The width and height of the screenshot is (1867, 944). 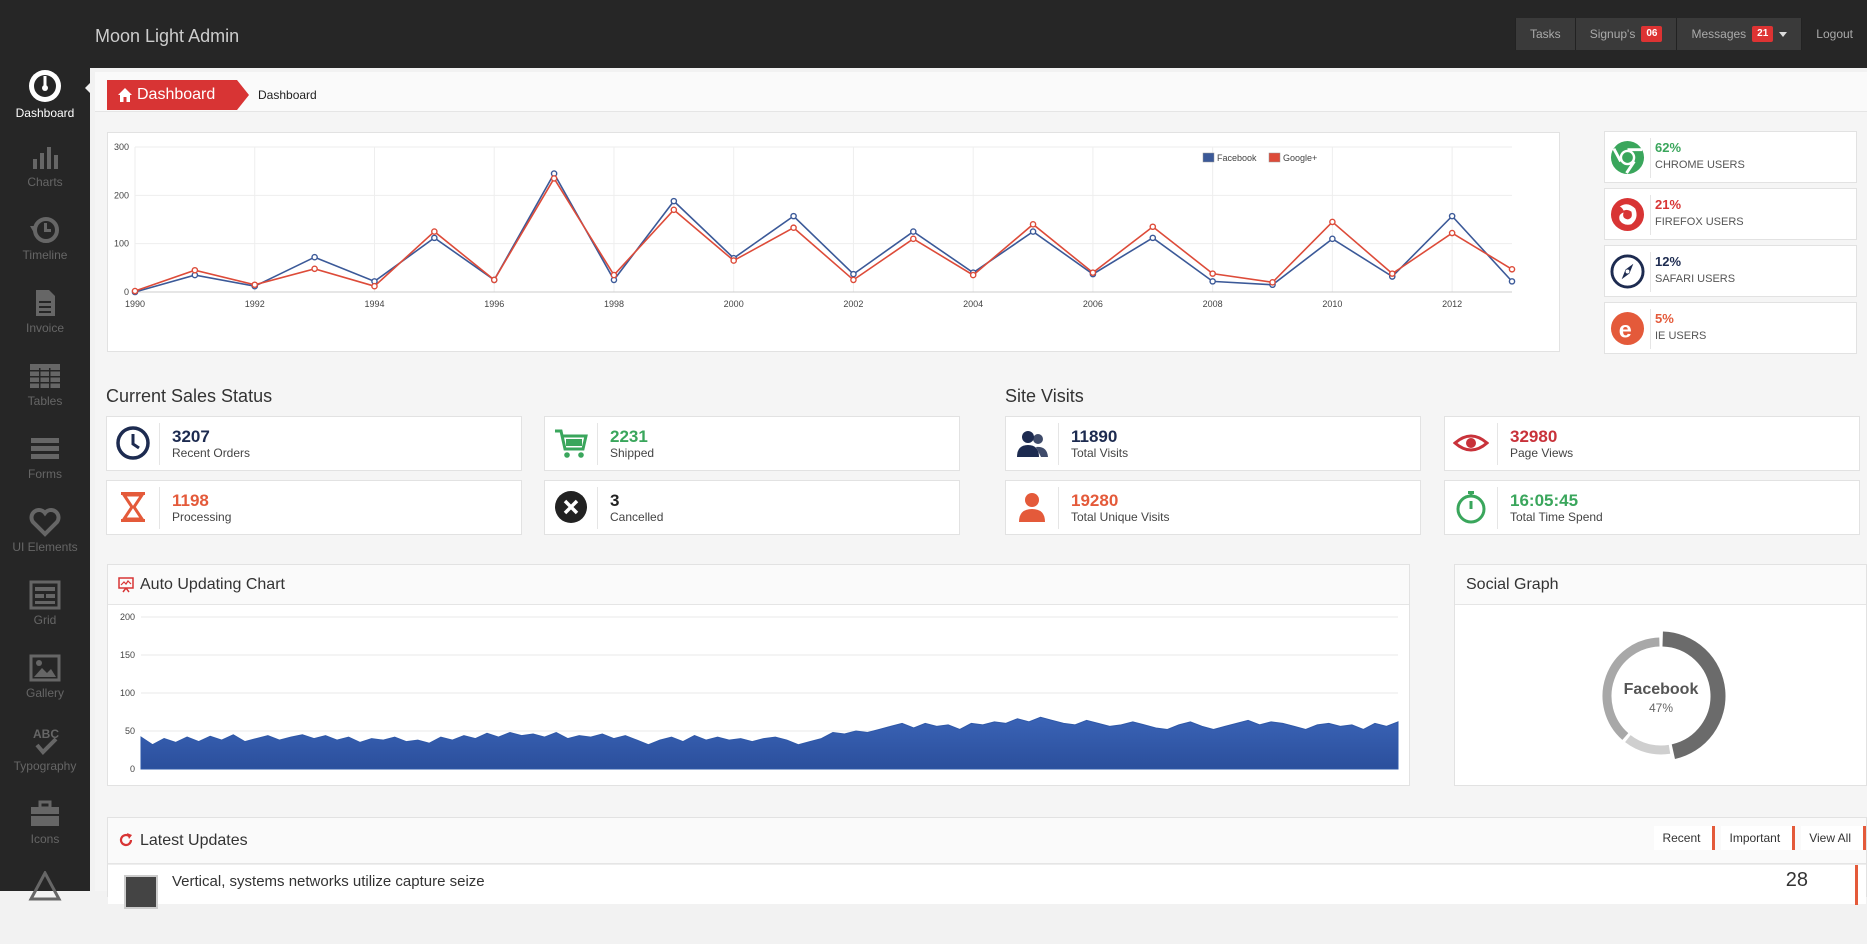 I want to click on sidebar-item-typography: ABC Typography, so click(x=45, y=761).